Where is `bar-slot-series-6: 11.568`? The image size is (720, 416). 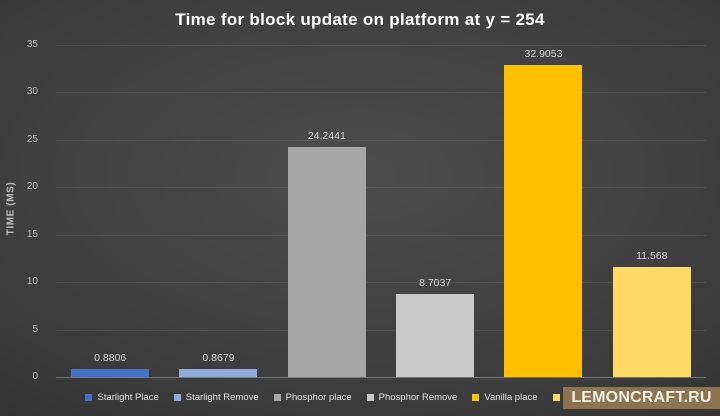 bar-slot-series-6: 11.568 is located at coordinates (651, 211).